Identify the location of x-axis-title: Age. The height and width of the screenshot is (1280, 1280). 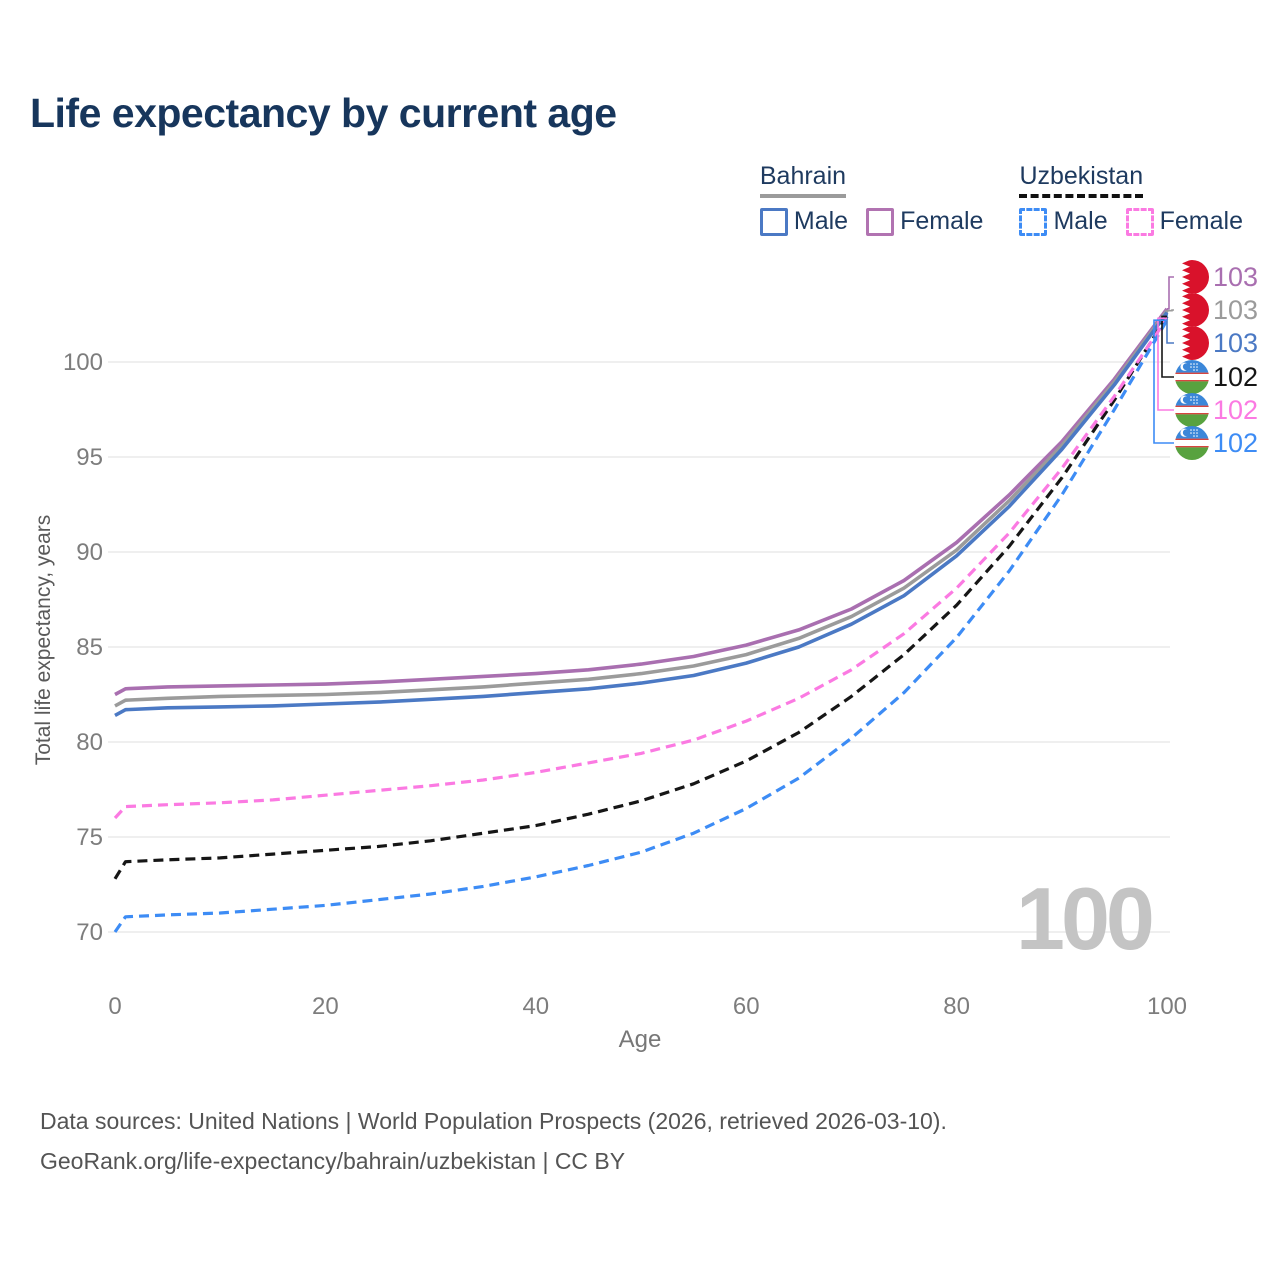
(640, 1039).